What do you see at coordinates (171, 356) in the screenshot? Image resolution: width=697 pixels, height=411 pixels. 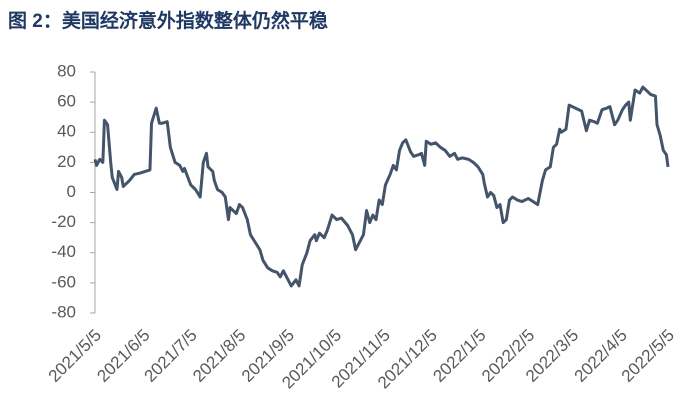 I see `x-tick-label: 2021/7/5` at bounding box center [171, 356].